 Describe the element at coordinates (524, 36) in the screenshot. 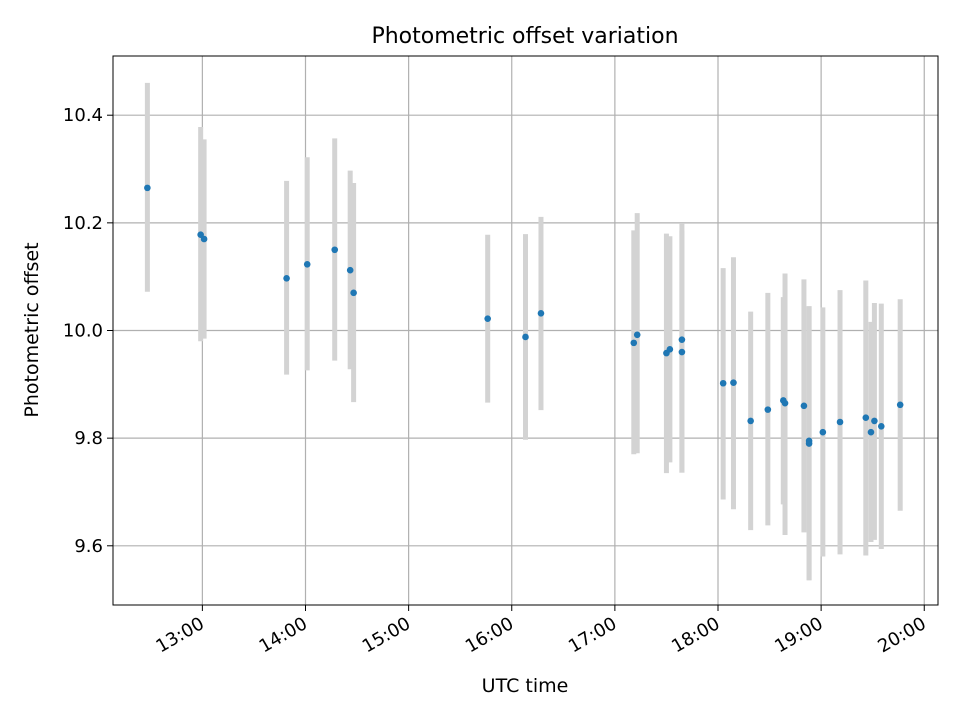

I see `chart-title: Photometric offset variation` at that location.